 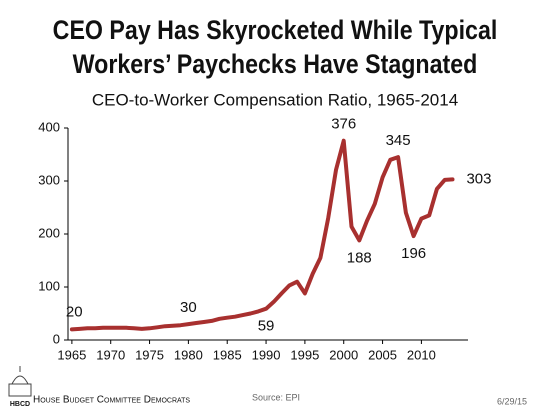 What do you see at coordinates (227, 354) in the screenshot?
I see `x-tick-label: 1985` at bounding box center [227, 354].